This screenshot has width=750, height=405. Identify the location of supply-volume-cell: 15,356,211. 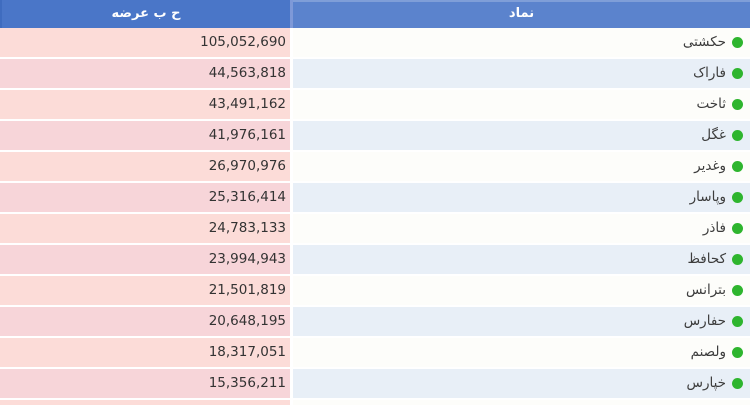
(146, 384).